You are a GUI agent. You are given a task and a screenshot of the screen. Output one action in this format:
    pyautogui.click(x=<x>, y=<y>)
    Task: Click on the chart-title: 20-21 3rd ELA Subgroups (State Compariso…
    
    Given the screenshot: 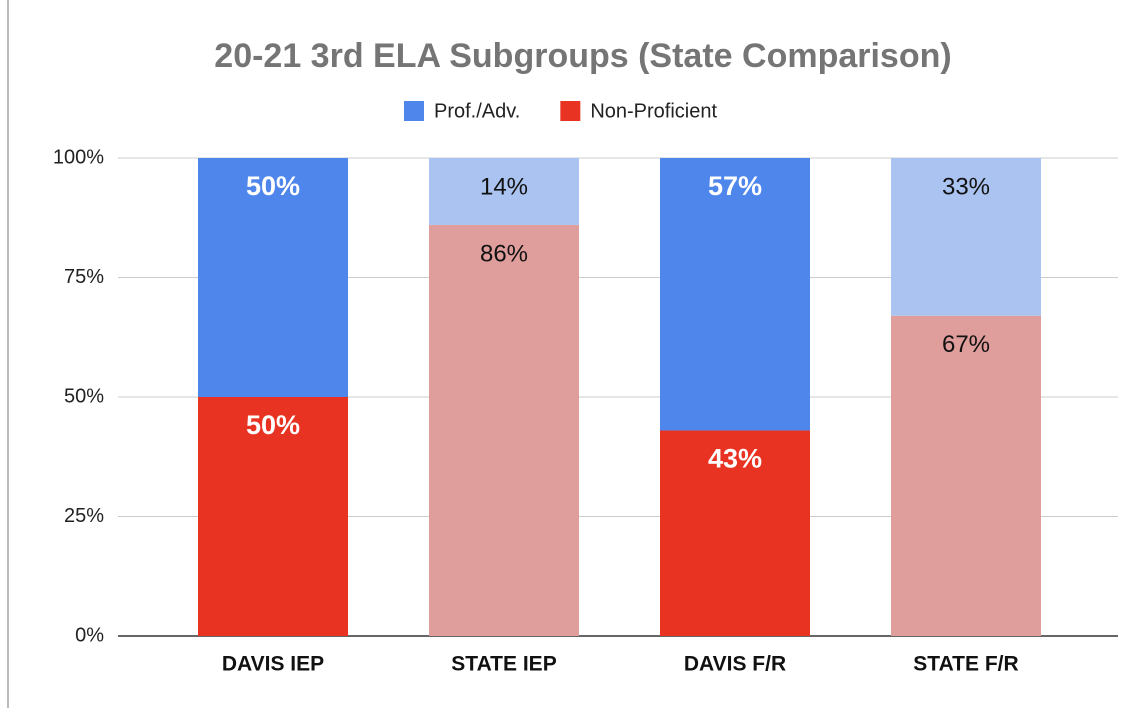 What is the action you would take?
    pyautogui.click(x=582, y=56)
    